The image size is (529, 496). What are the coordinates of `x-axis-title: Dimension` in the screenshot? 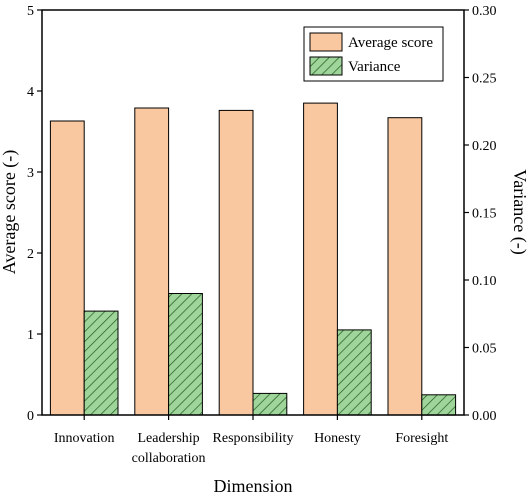 It's located at (253, 486).